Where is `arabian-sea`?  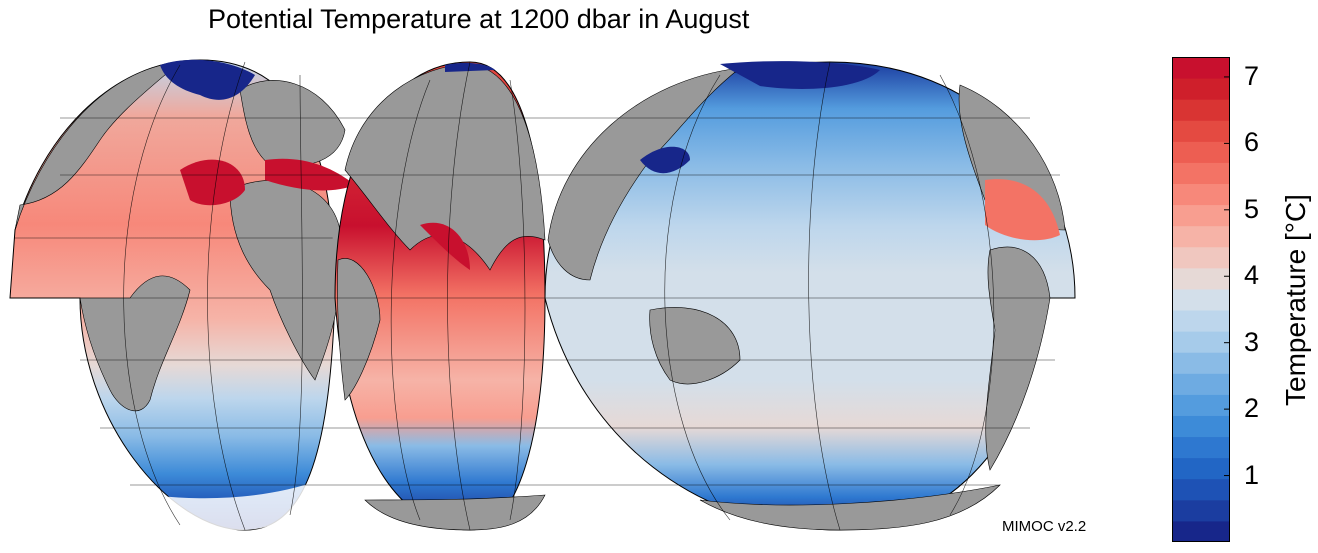
arabian-sea is located at coordinates (445, 246).